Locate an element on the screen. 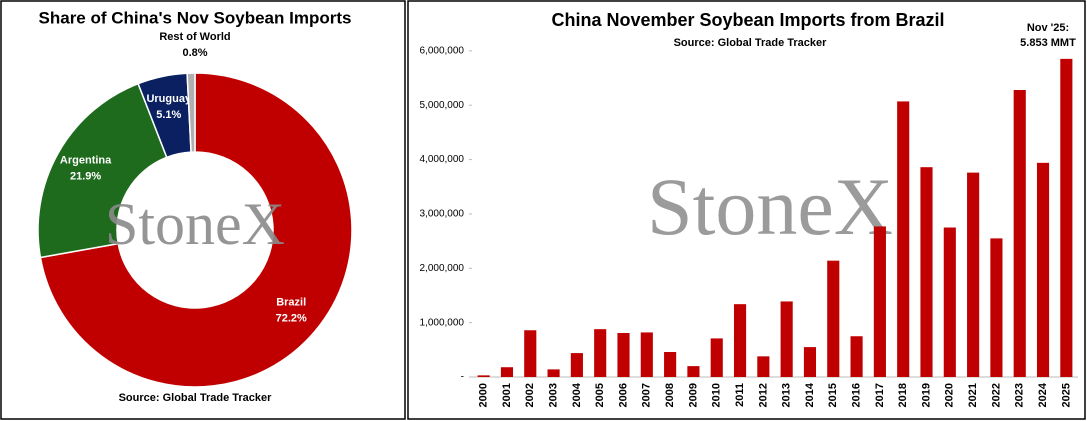  annotation: Nov '25: is located at coordinates (1048, 28).